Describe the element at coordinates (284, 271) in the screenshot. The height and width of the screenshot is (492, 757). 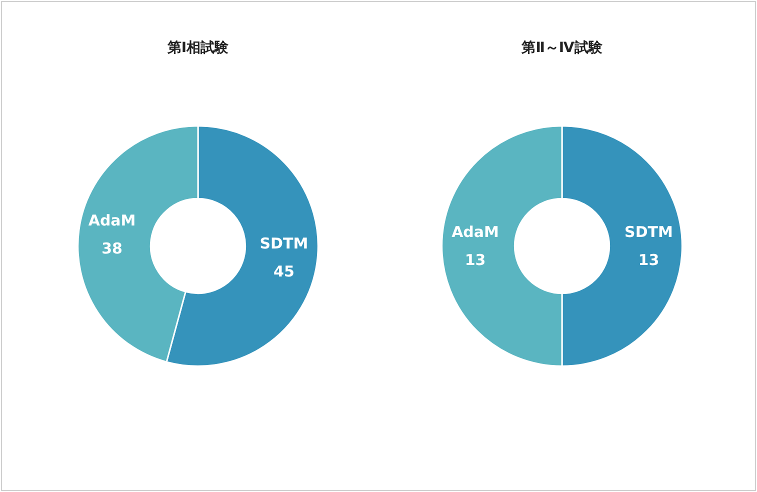
I see `data-label: 45` at that location.